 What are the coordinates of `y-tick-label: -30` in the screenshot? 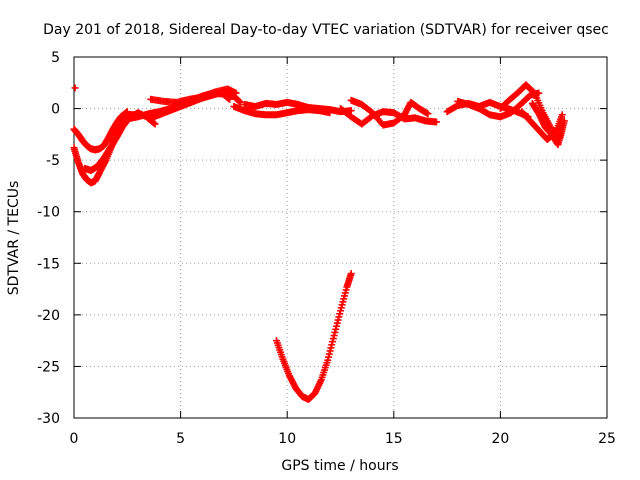 It's located at (48, 419).